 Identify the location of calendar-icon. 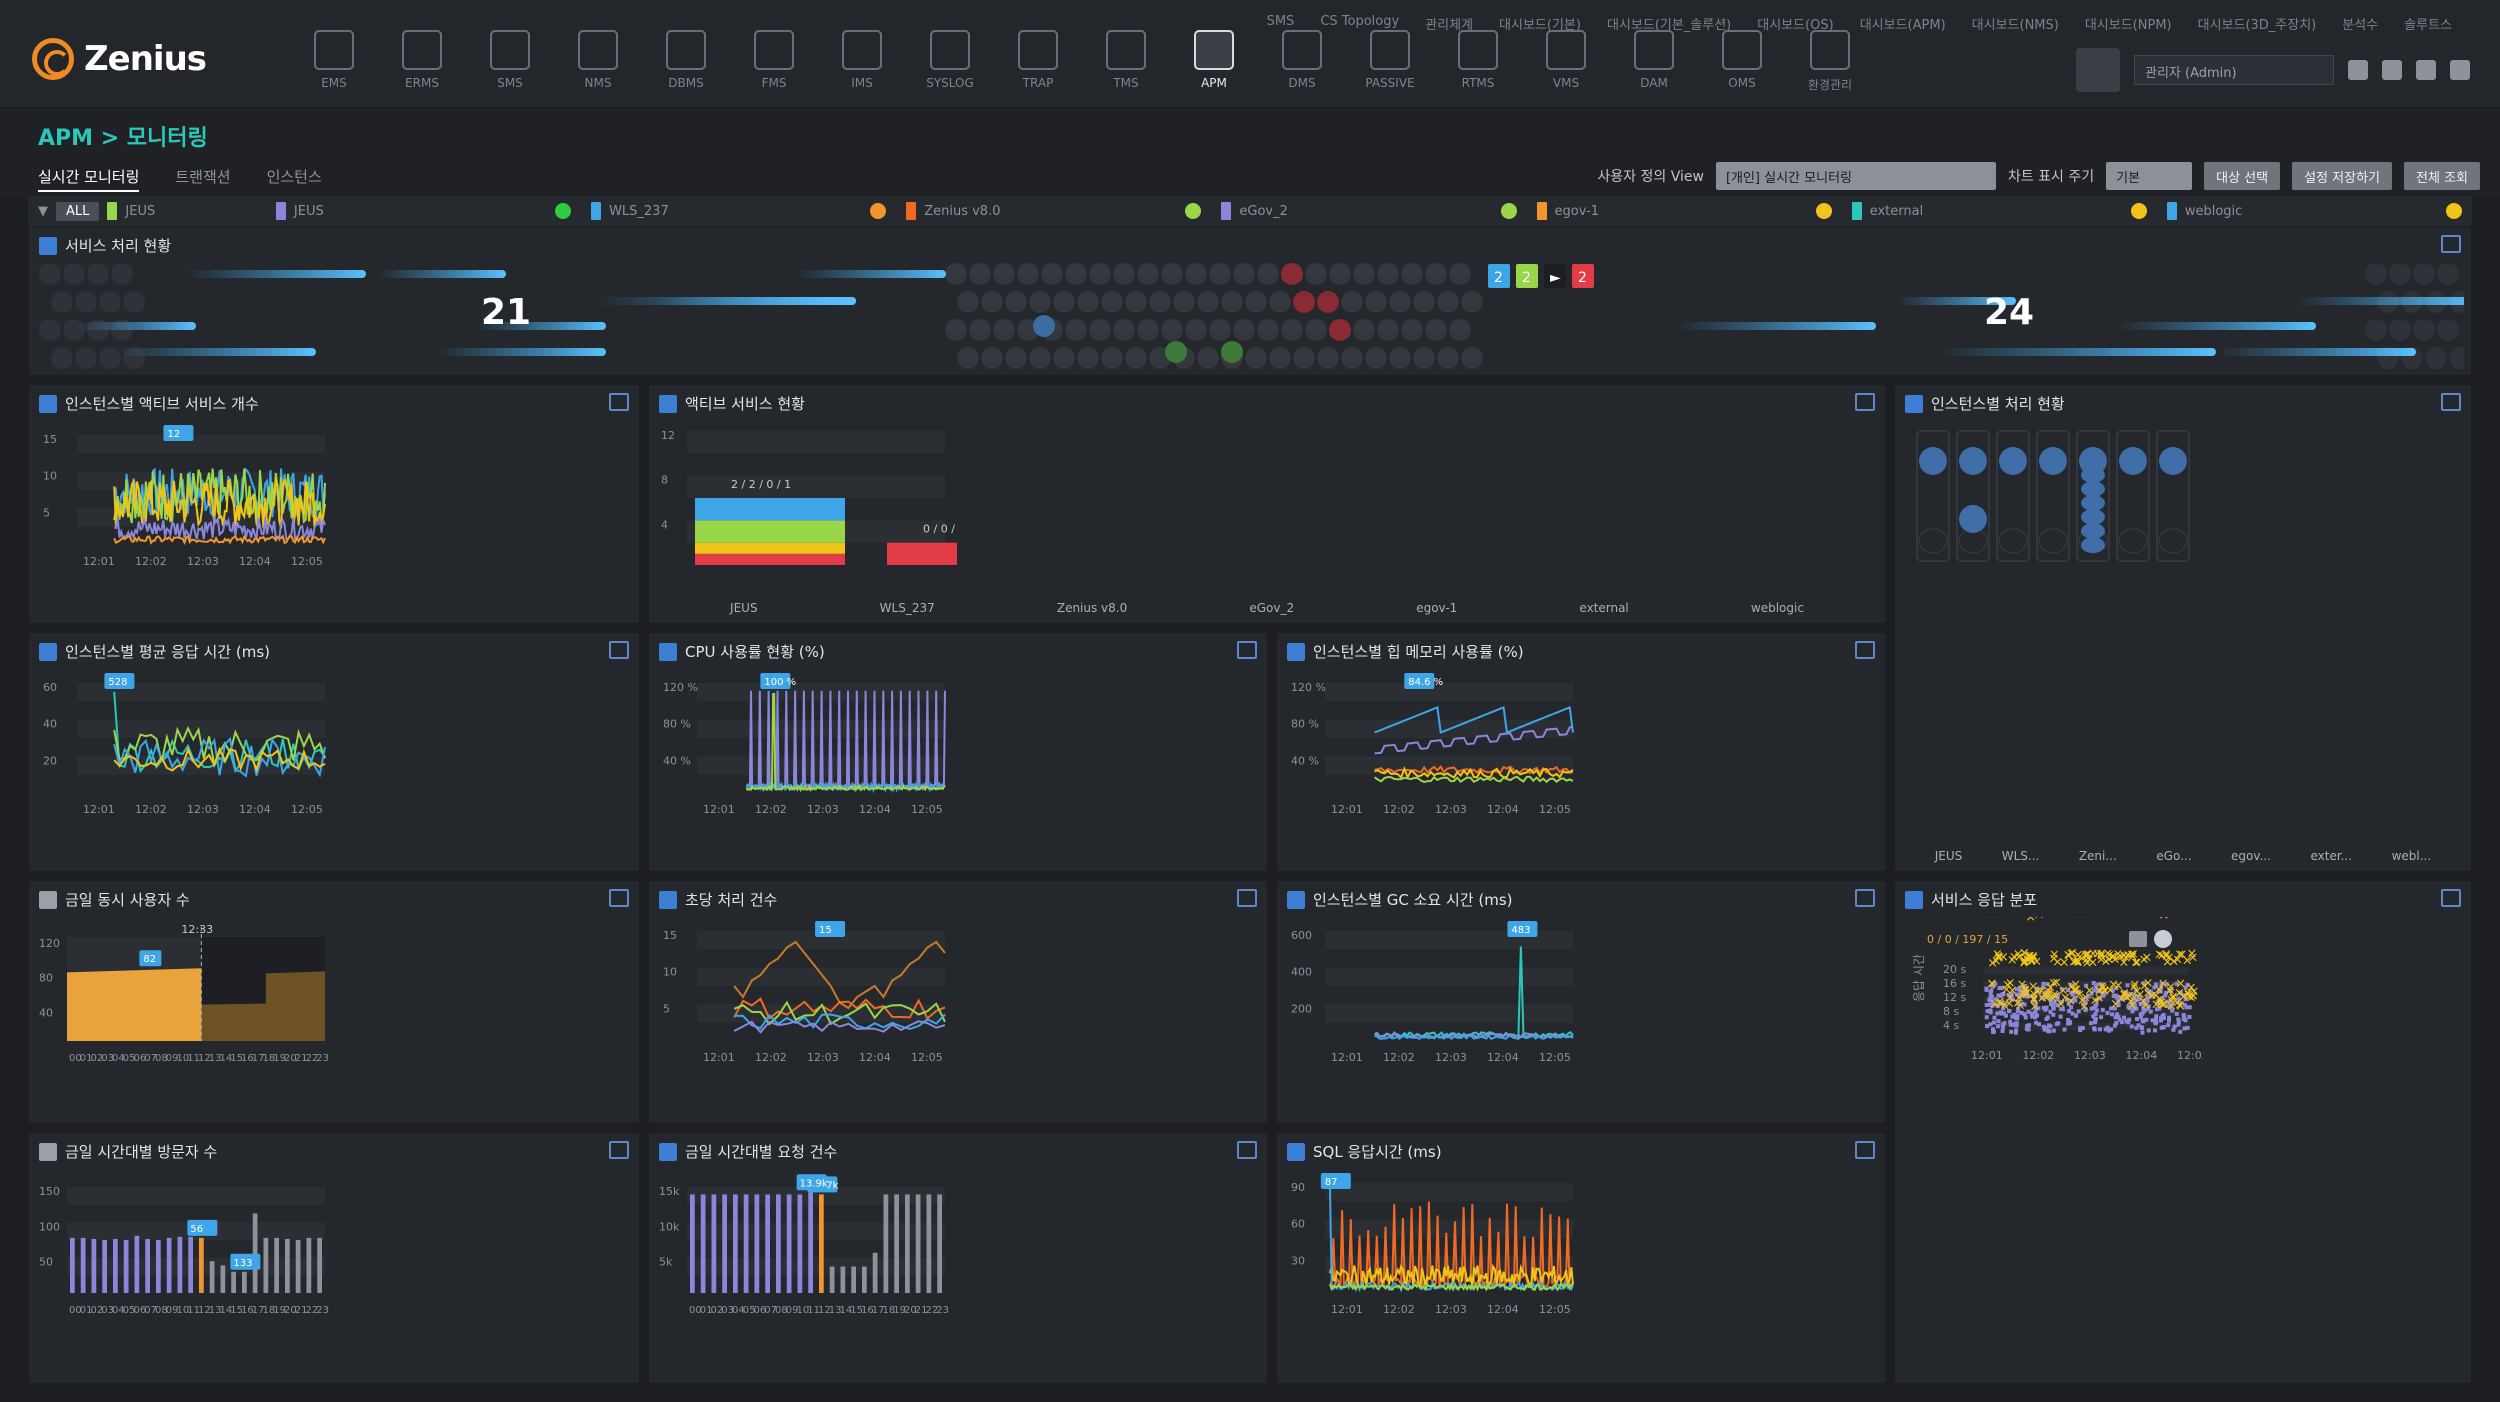
(2138, 939).